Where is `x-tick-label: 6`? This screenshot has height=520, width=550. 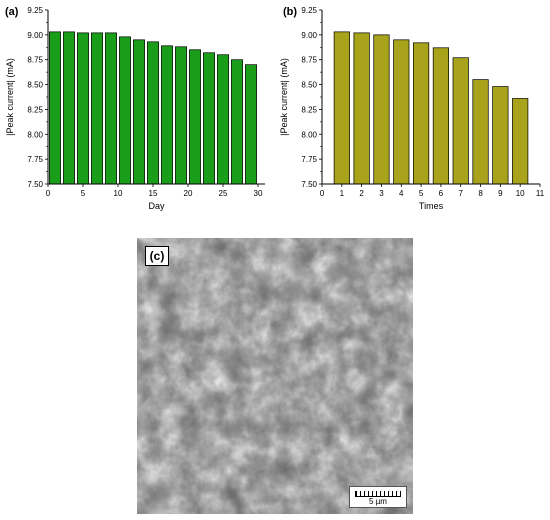 x-tick-label: 6 is located at coordinates (441, 193).